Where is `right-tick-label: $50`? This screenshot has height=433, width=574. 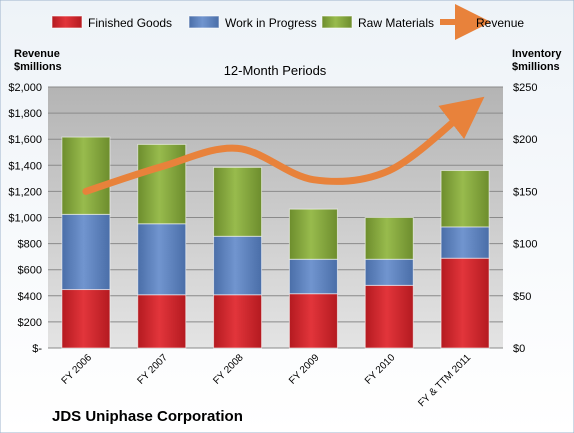 right-tick-label: $50 is located at coordinates (522, 297).